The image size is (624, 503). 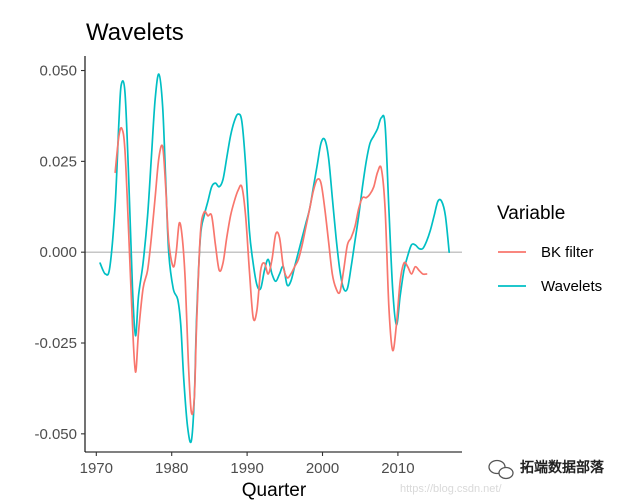 What do you see at coordinates (562, 467) in the screenshot?
I see `watermark-brand: 拓端数据部落` at bounding box center [562, 467].